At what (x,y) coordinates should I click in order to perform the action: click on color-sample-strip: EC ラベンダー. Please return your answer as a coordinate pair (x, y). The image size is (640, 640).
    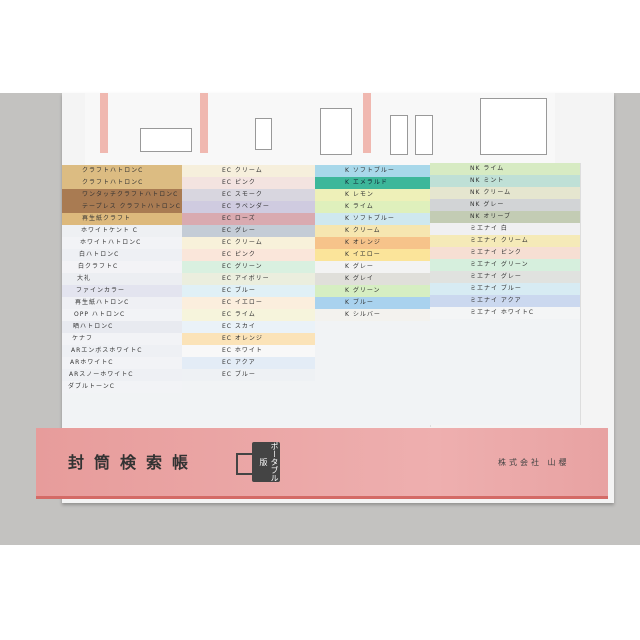
    Looking at the image, I should click on (248, 207).